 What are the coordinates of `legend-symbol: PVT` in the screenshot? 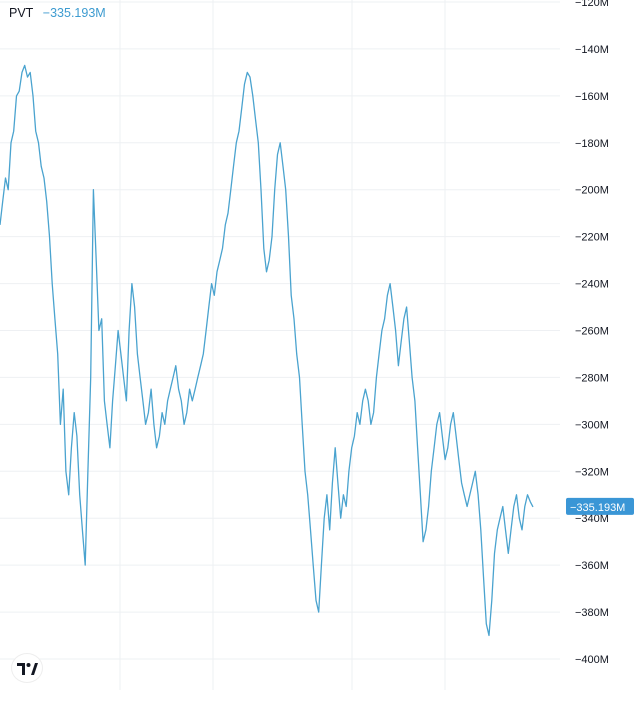 It's located at (21, 13).